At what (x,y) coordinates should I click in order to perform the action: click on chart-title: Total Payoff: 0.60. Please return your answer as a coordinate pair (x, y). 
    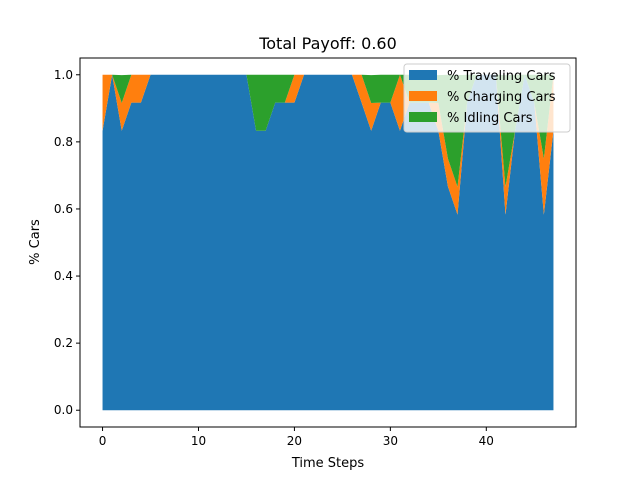
    Looking at the image, I should click on (327, 43).